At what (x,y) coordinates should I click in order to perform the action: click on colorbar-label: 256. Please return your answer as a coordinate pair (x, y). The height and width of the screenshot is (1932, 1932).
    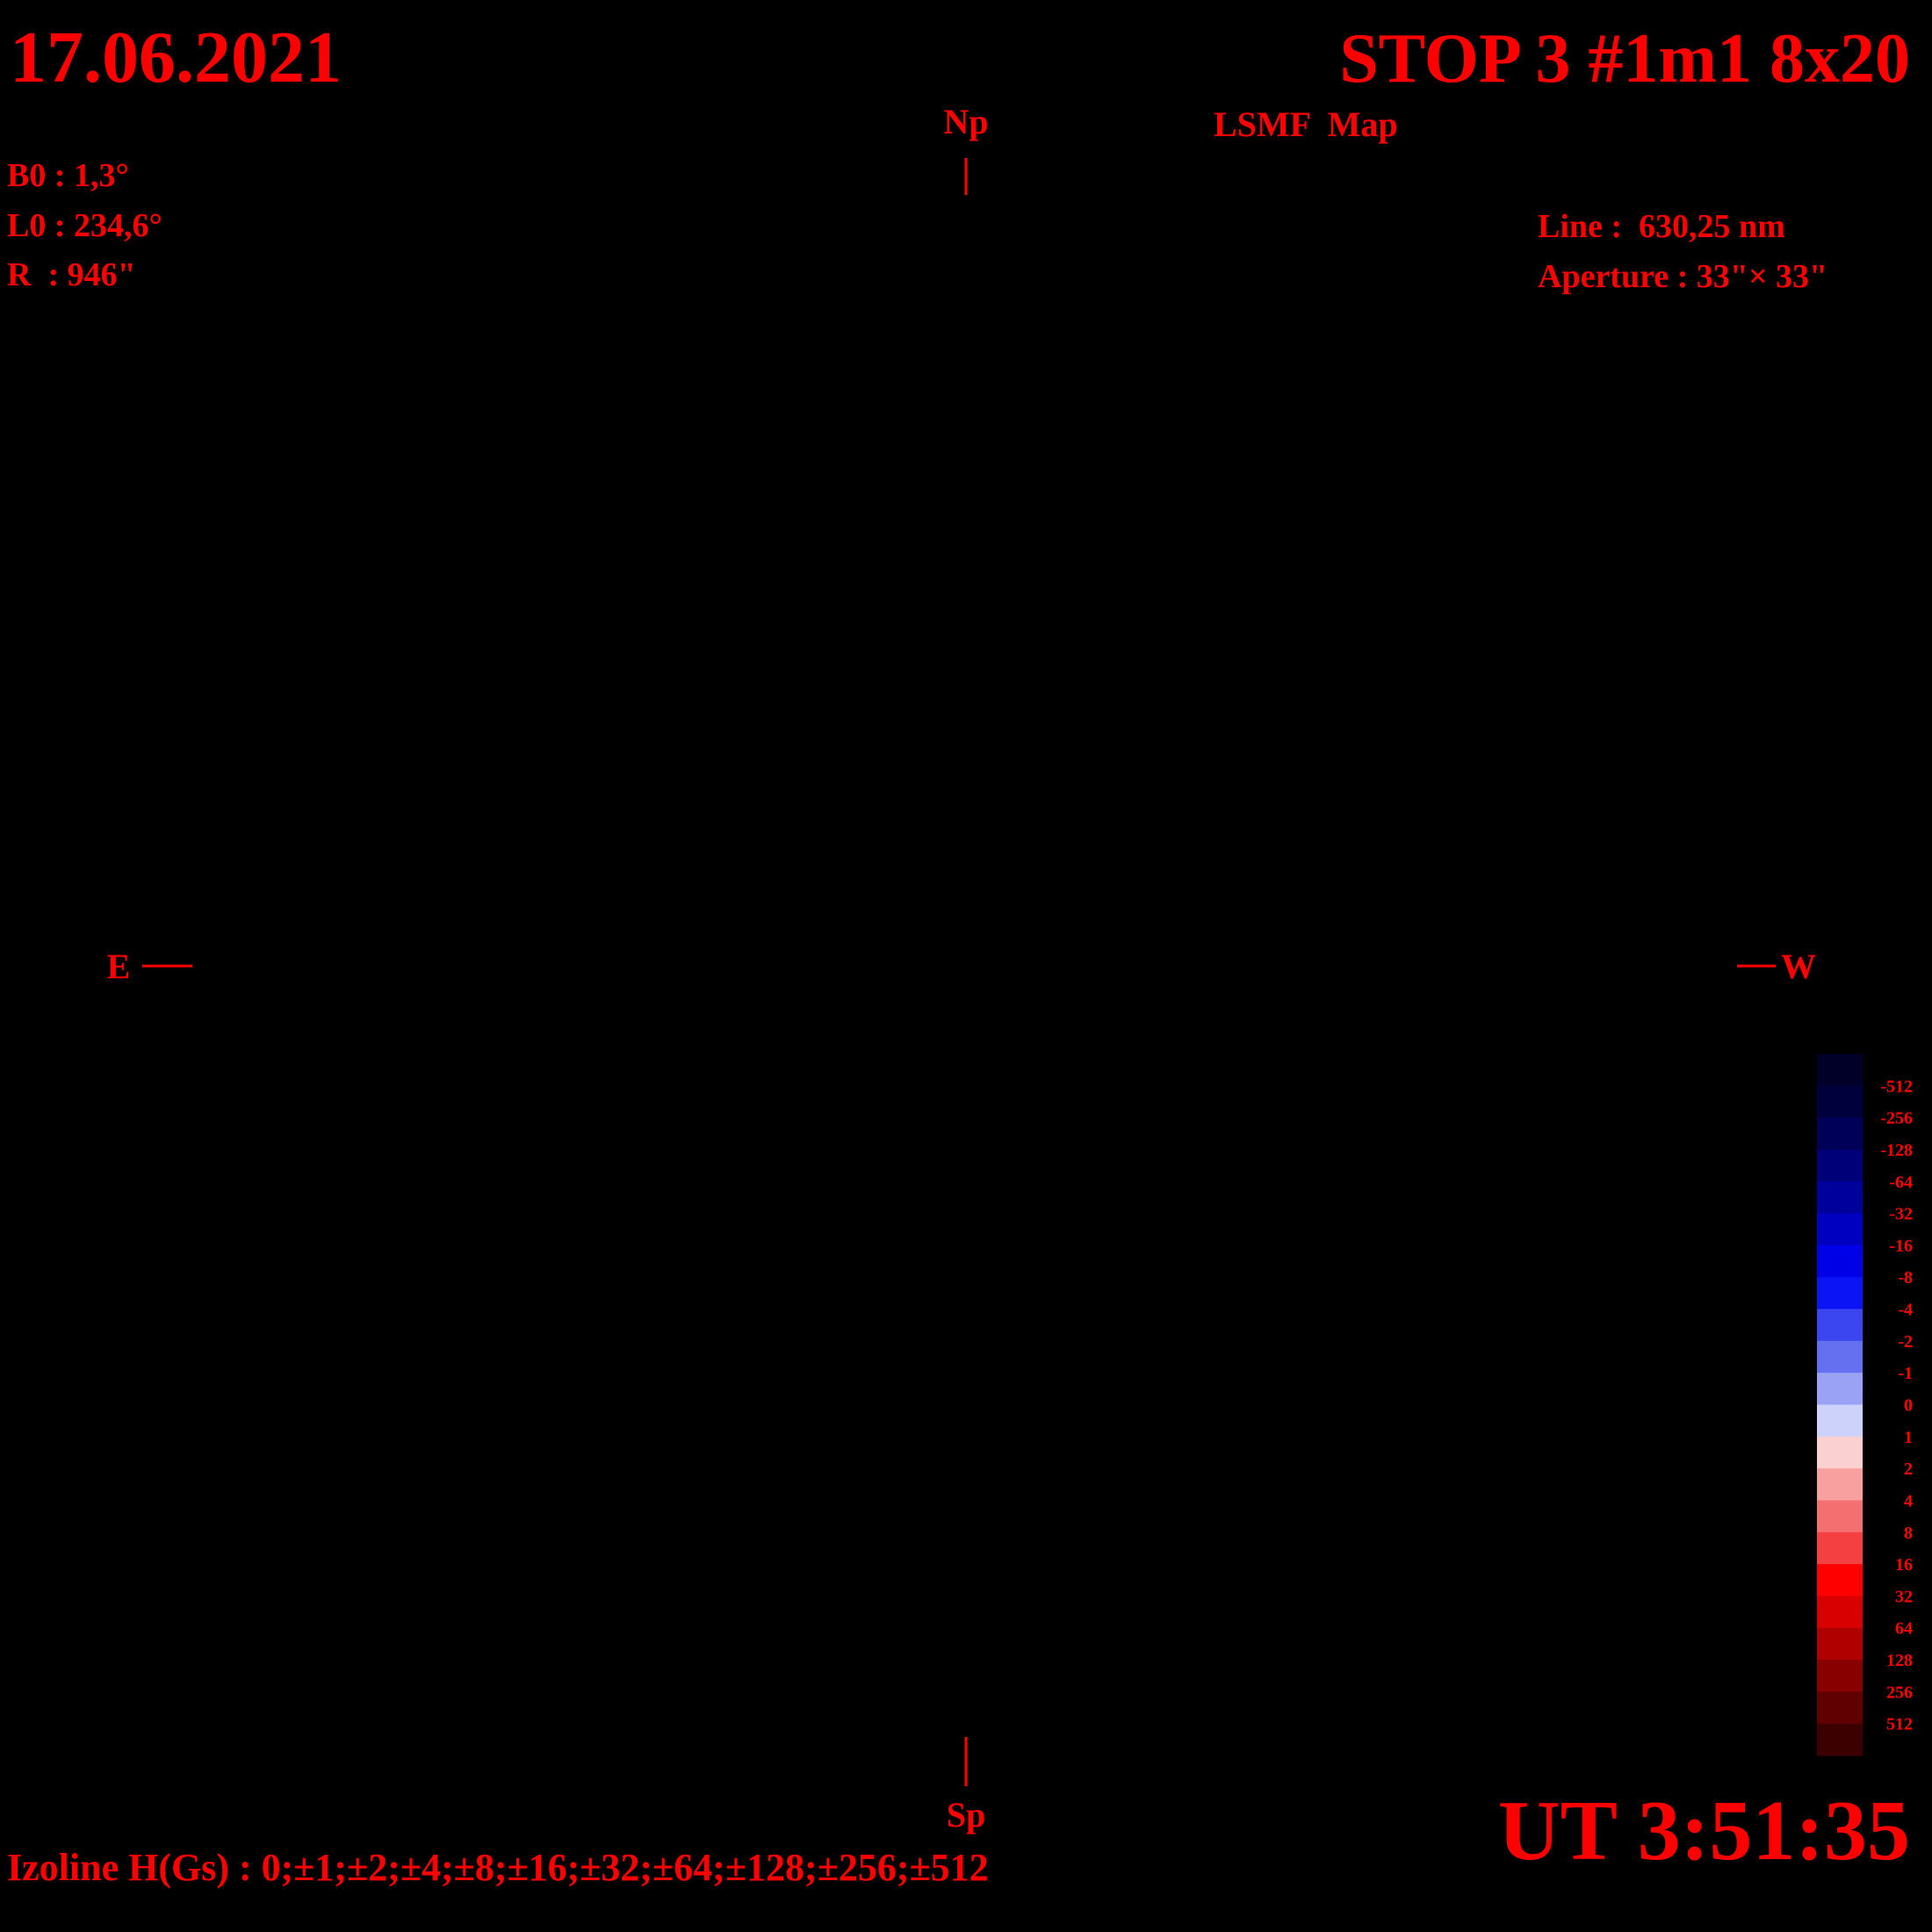
    Looking at the image, I should click on (1900, 1692).